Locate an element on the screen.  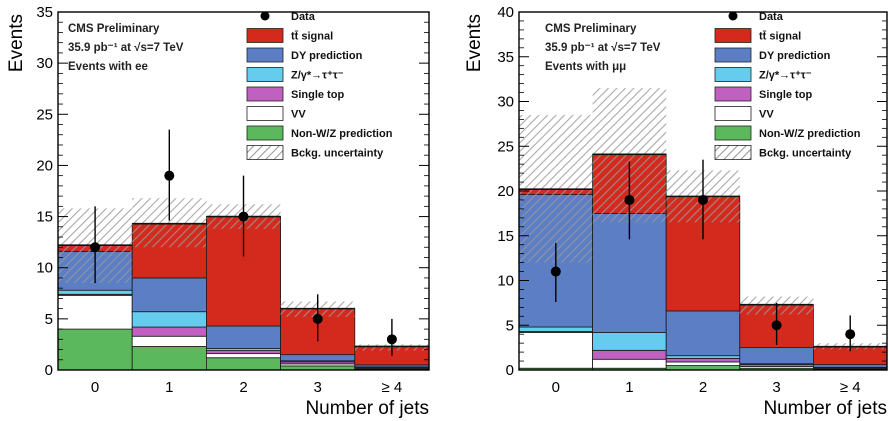
info-text: Events with μμ is located at coordinates (585, 67).